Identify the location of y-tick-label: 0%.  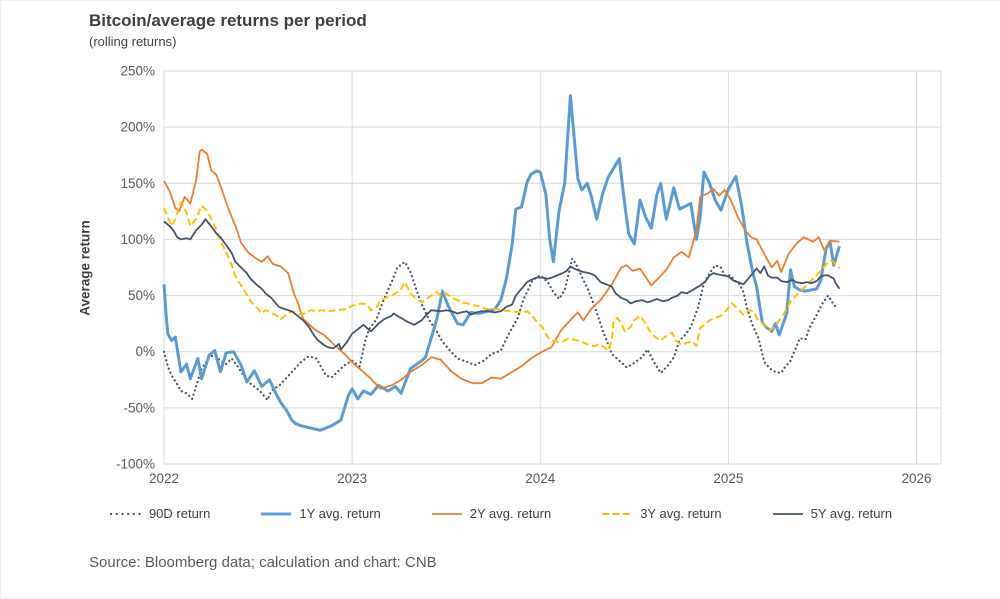
(145, 351).